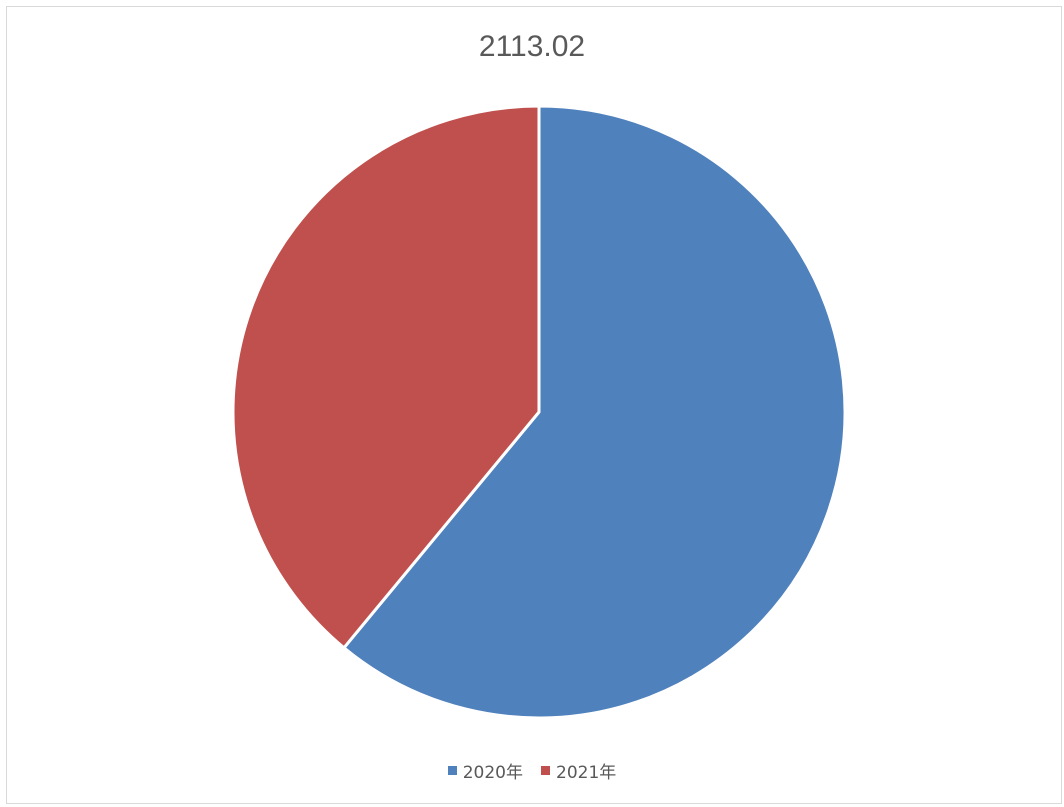 The width and height of the screenshot is (1064, 807). What do you see at coordinates (492, 773) in the screenshot?
I see `legend-label-2020: 2020年` at bounding box center [492, 773].